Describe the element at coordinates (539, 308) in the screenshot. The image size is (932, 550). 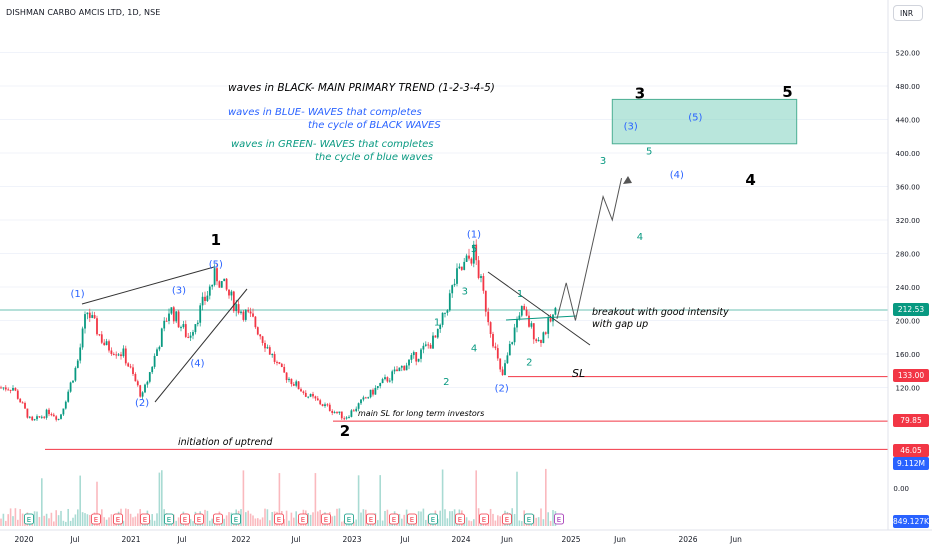
I see `trend-line` at that location.